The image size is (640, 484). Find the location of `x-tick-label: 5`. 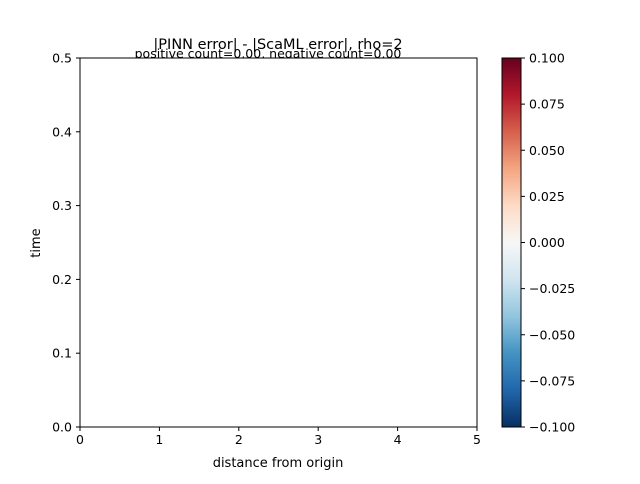

x-tick-label: 5 is located at coordinates (477, 439).